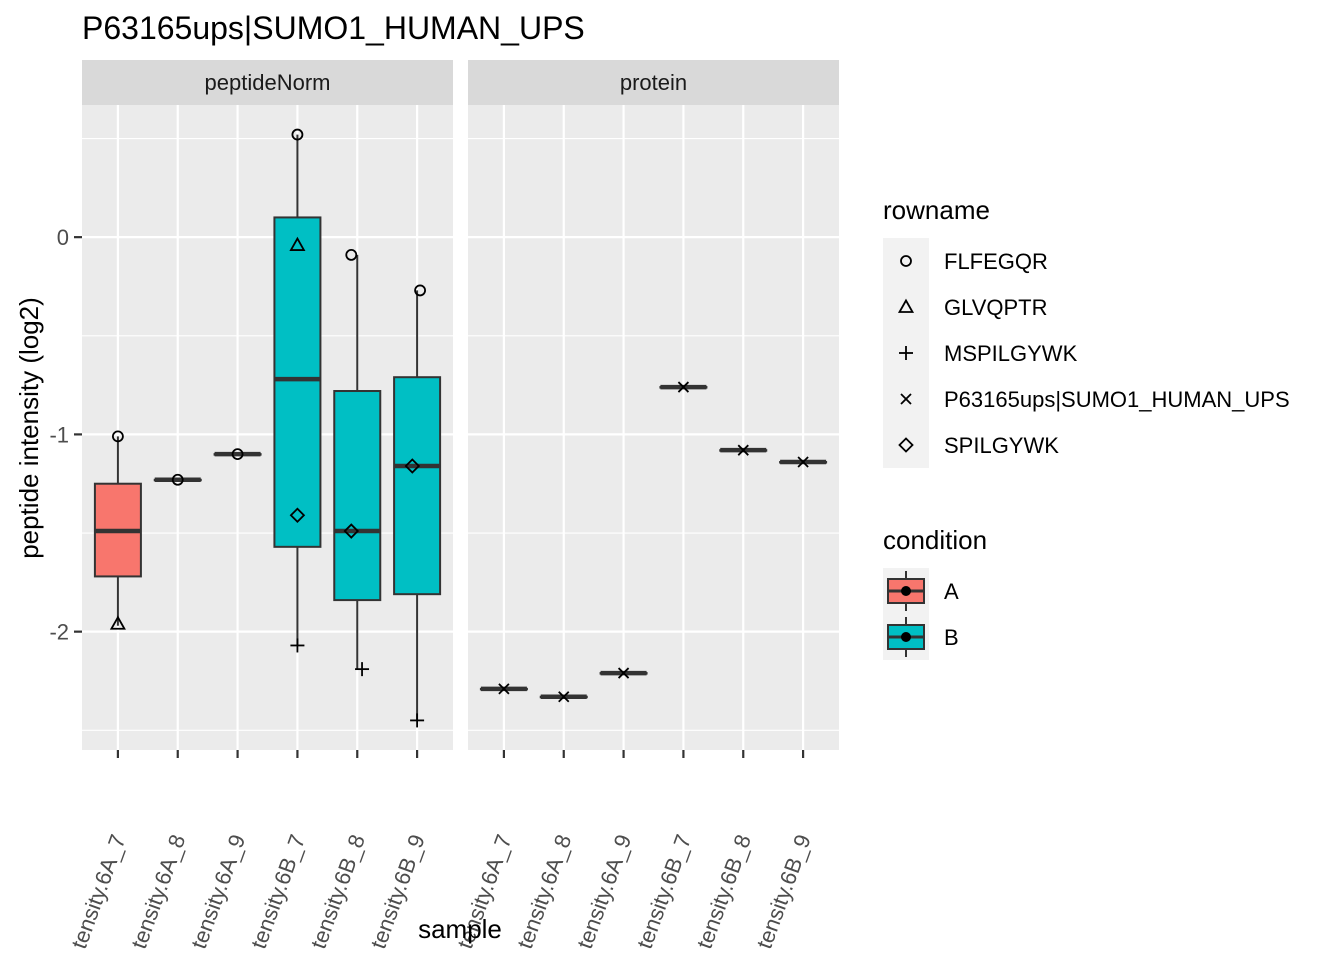  I want to click on strip-label-protein: protein, so click(653, 82).